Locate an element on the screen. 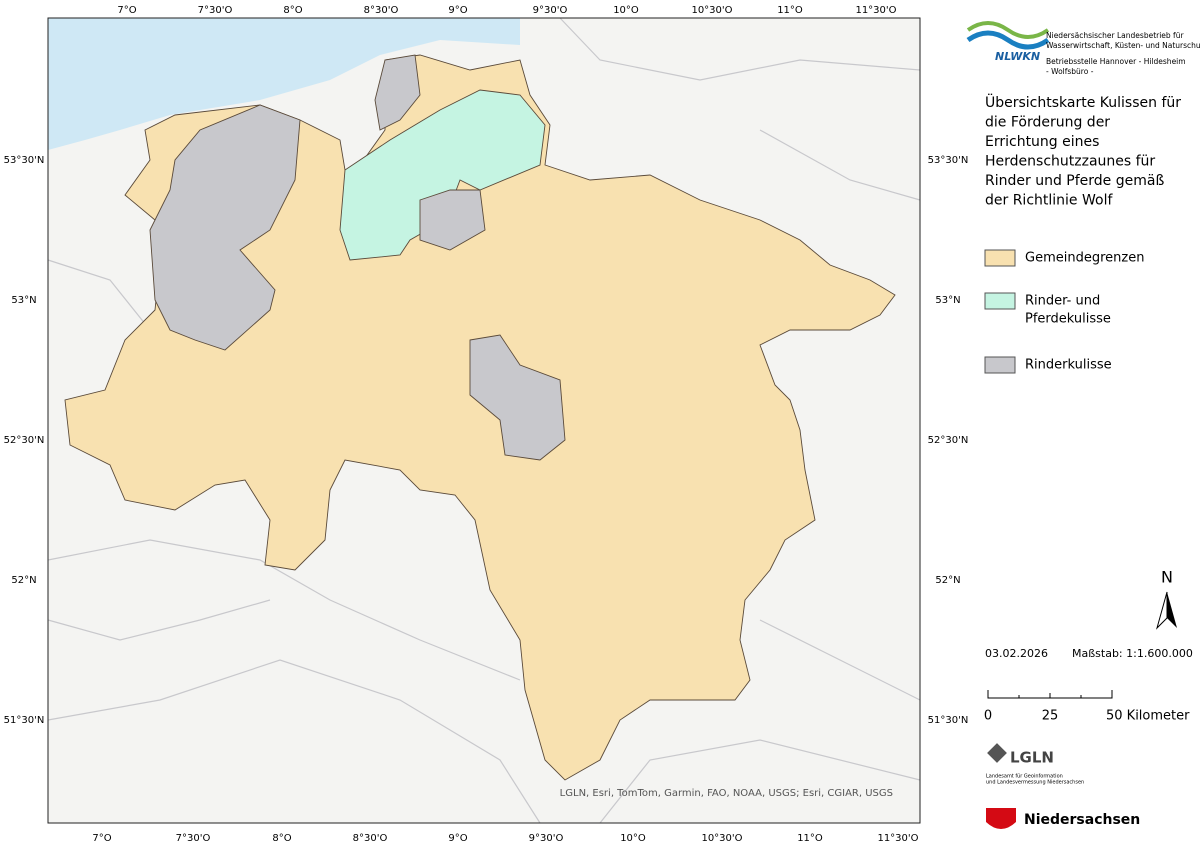 The width and height of the screenshot is (1200, 852). state-name: Niedersachsen is located at coordinates (1082, 820).